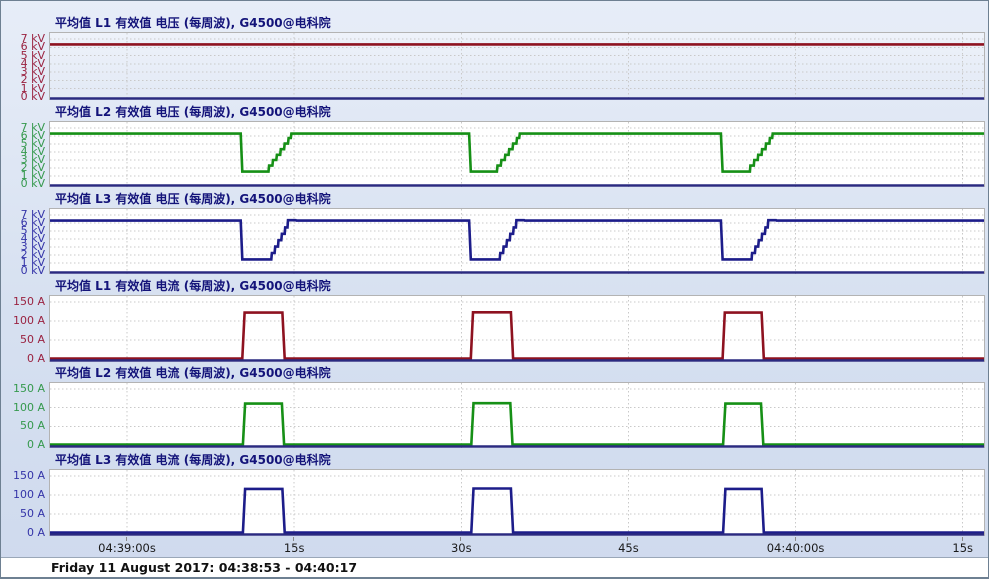 This screenshot has height=579, width=989. I want to click on y-tick-l1-voltage-7: 7 kV, so click(32, 38).